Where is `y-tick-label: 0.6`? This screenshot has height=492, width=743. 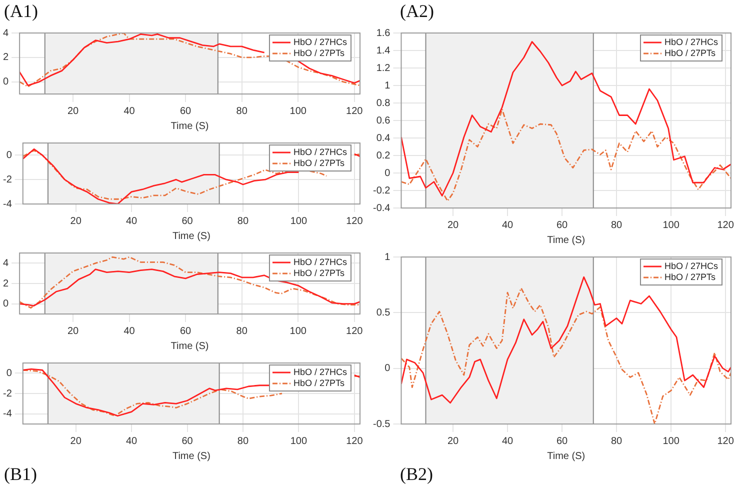 y-tick-label: 0.6 is located at coordinates (383, 120).